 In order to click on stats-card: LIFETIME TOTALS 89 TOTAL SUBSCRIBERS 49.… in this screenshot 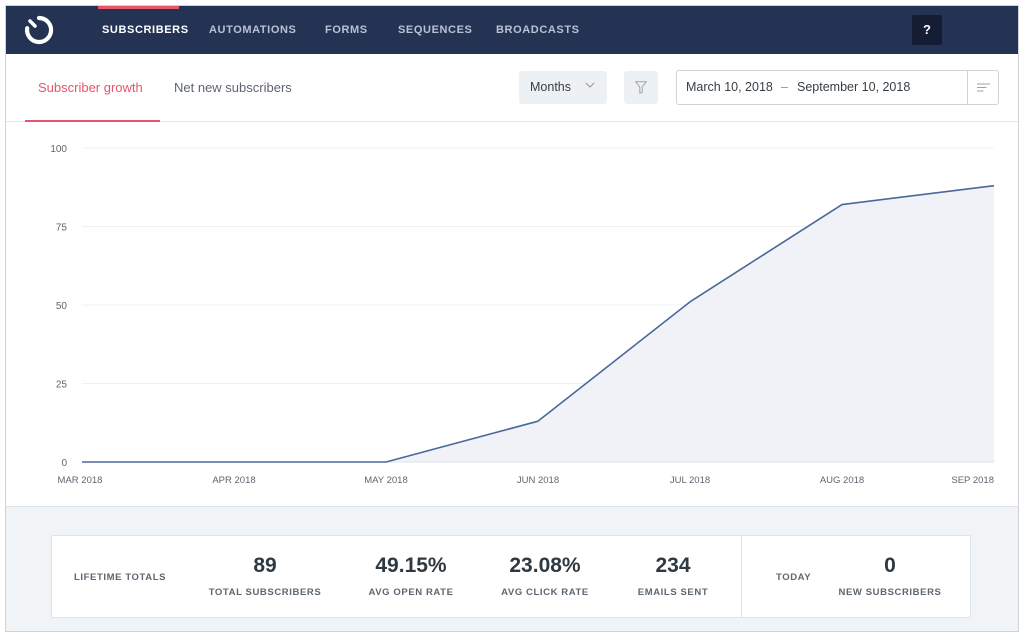, I will do `click(511, 576)`.